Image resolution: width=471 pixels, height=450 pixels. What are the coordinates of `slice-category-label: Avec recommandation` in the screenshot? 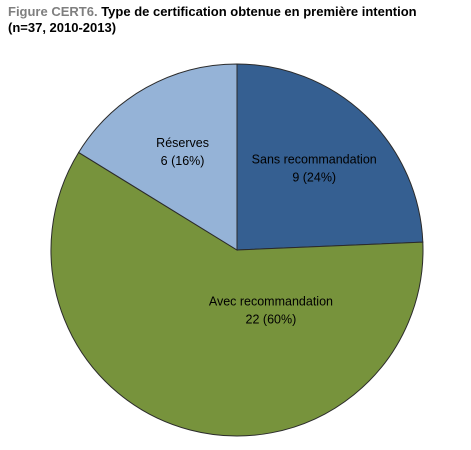 It's located at (271, 301).